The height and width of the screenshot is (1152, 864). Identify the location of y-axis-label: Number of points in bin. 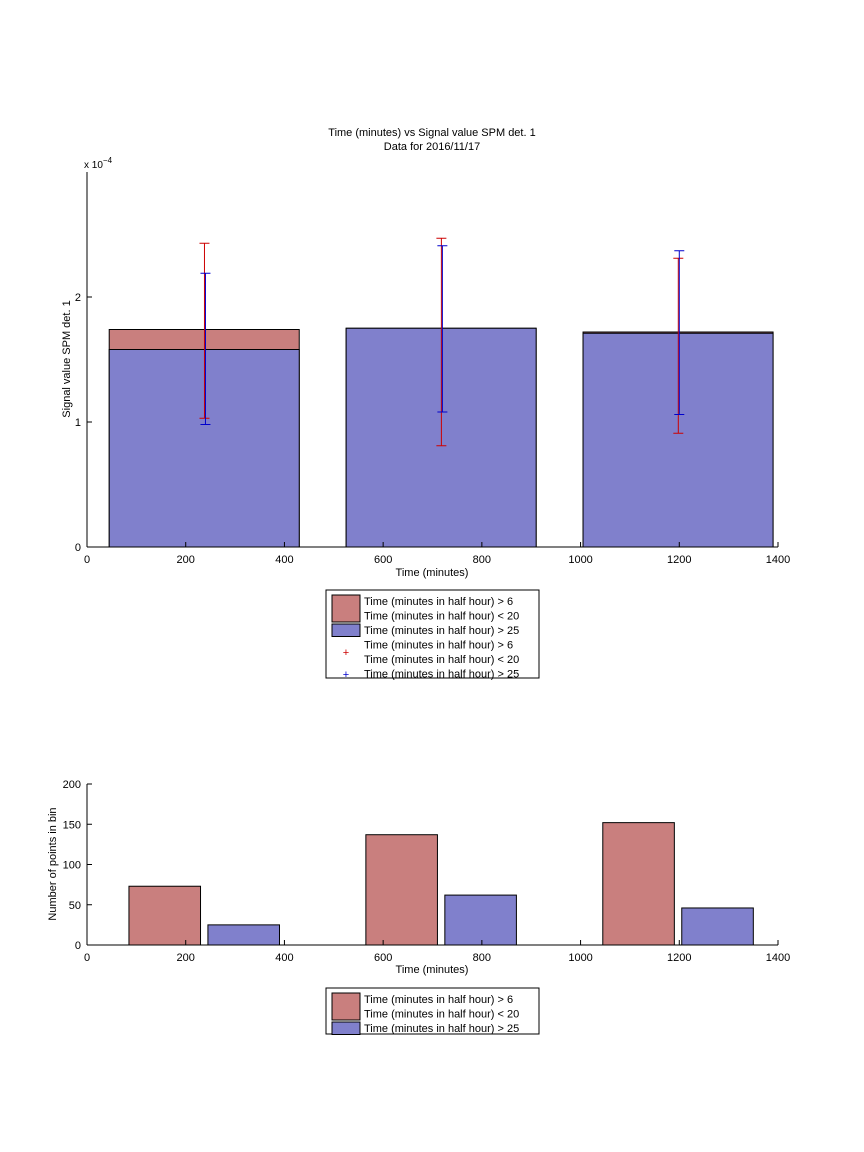
(53, 863).